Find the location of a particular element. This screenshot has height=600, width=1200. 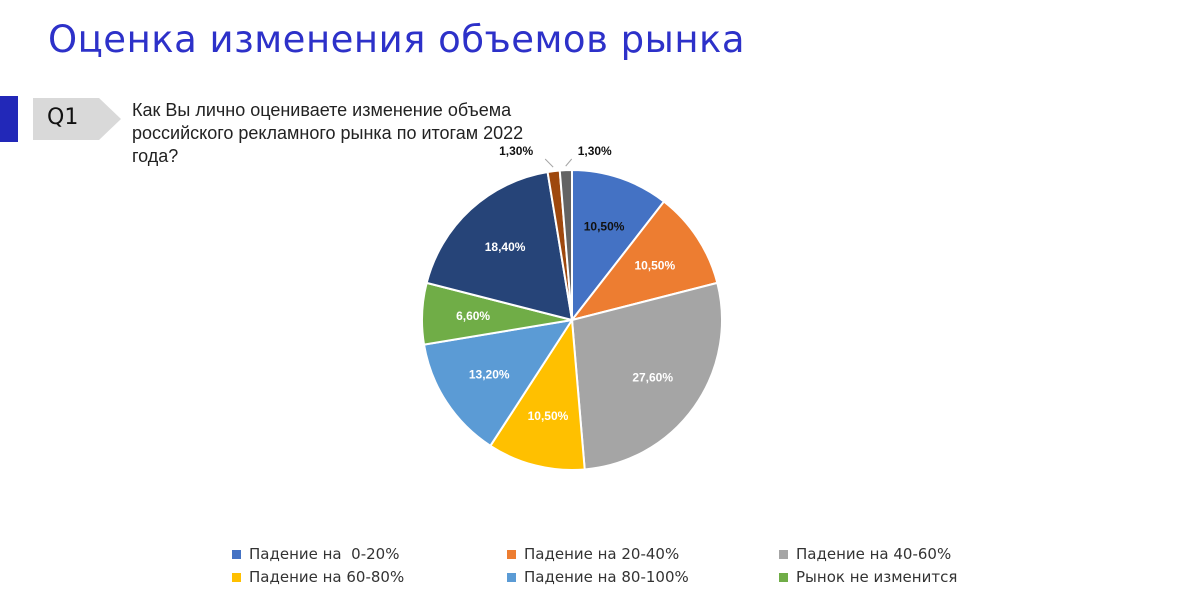

slice-label-8: 1,30% is located at coordinates (595, 151).